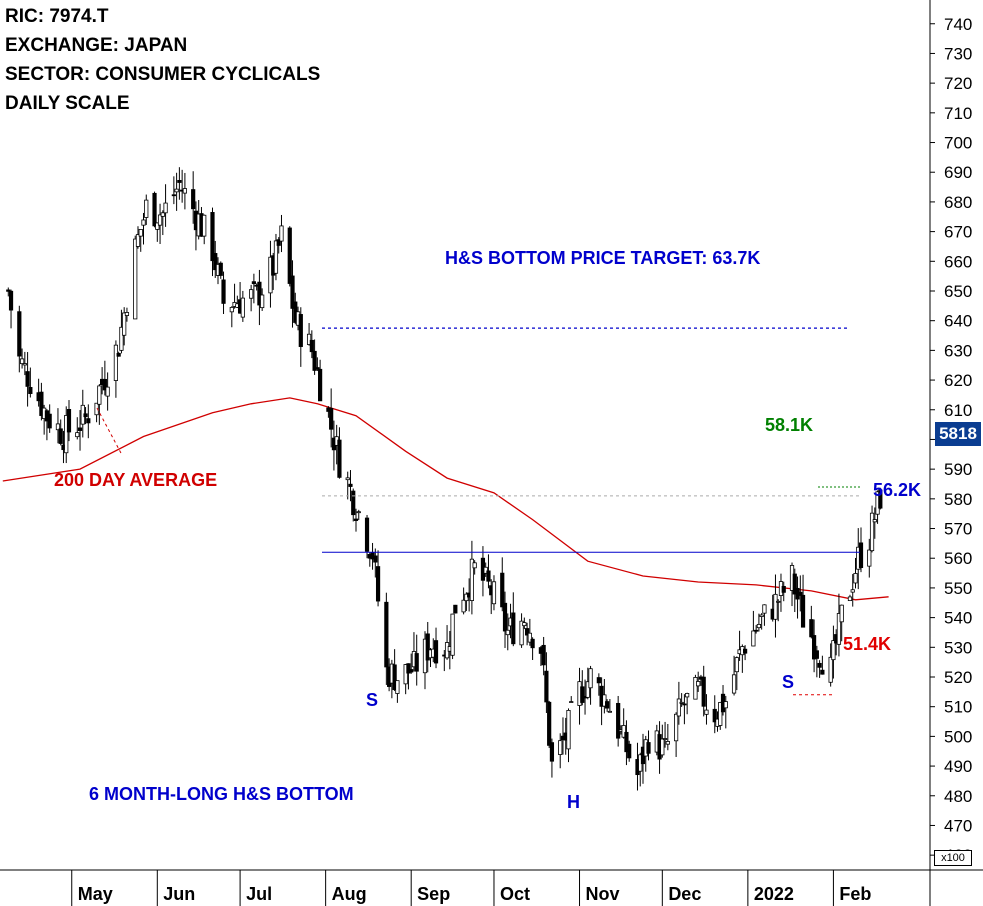  What do you see at coordinates (515, 894) in the screenshot?
I see `x-tick-label: Oct` at bounding box center [515, 894].